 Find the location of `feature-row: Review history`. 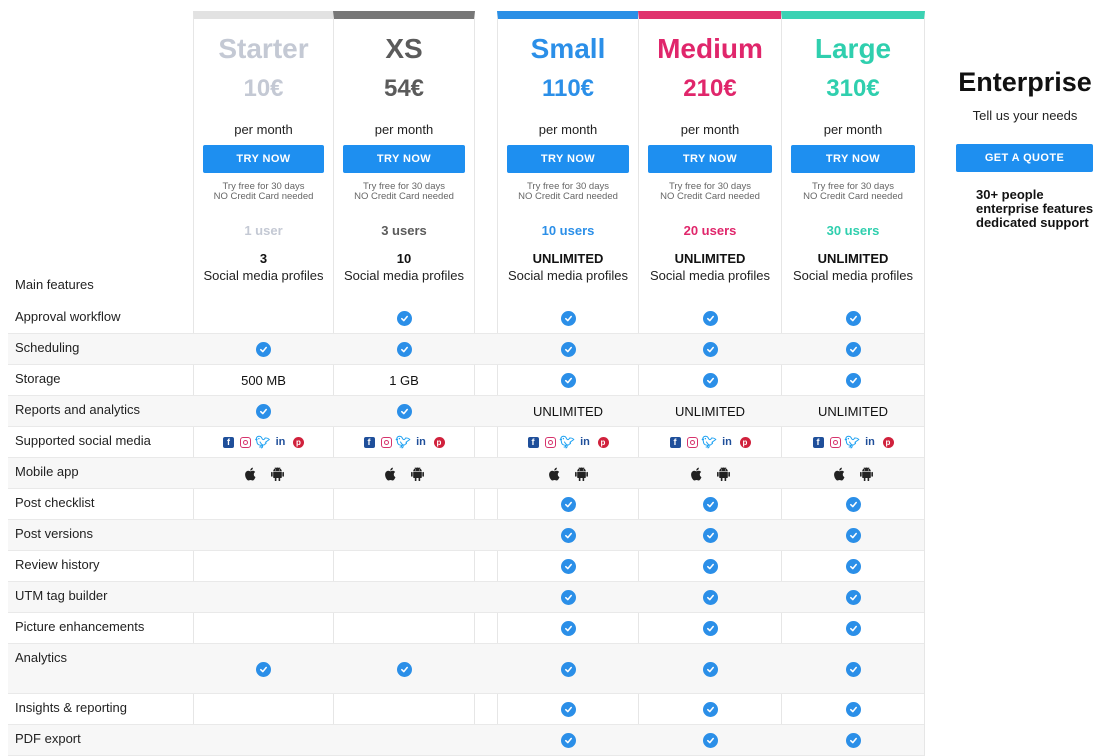

feature-row: Review history is located at coordinates (466, 566).